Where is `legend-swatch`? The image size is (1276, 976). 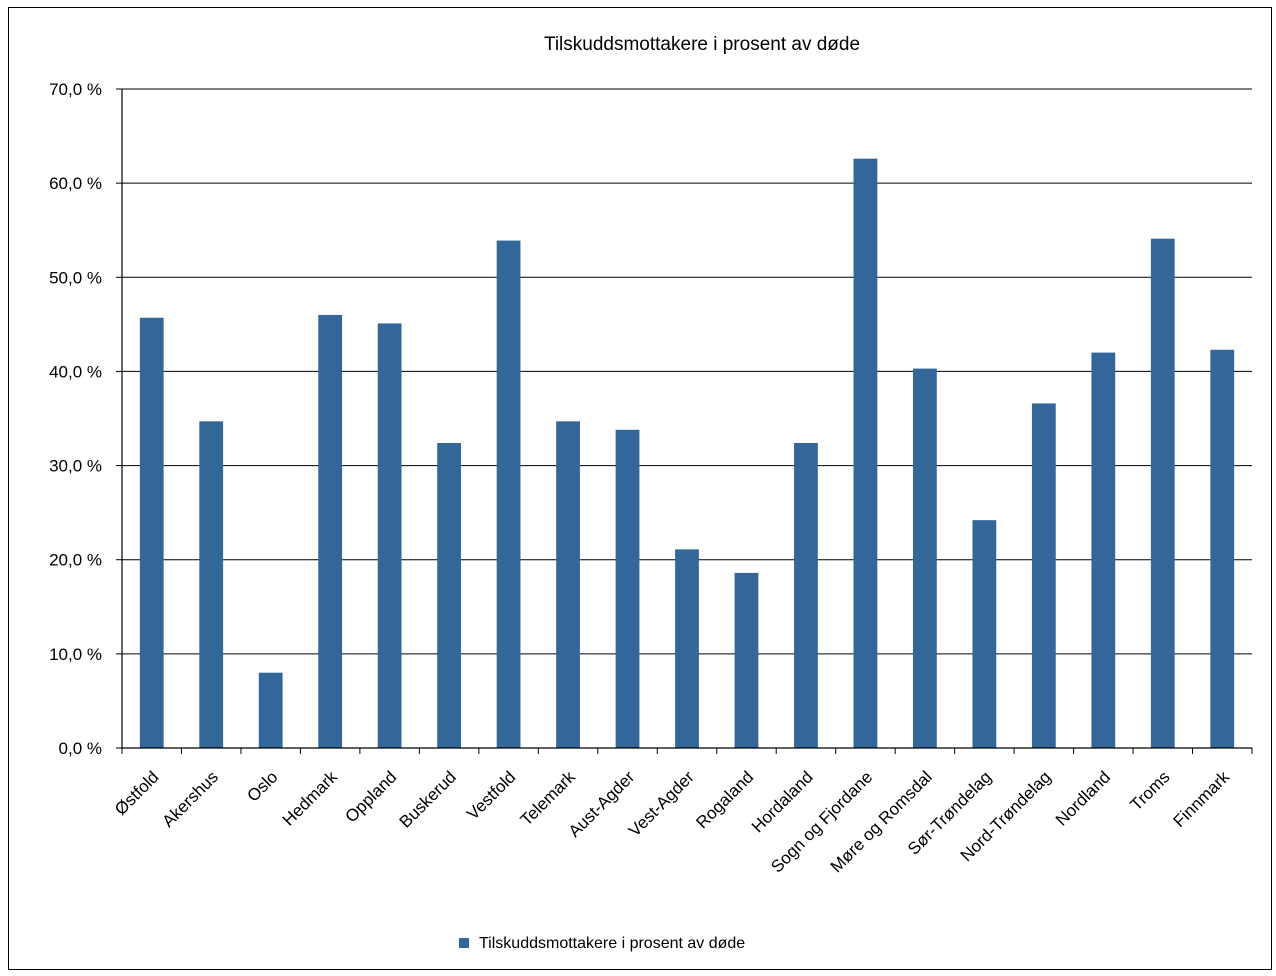 legend-swatch is located at coordinates (464, 943).